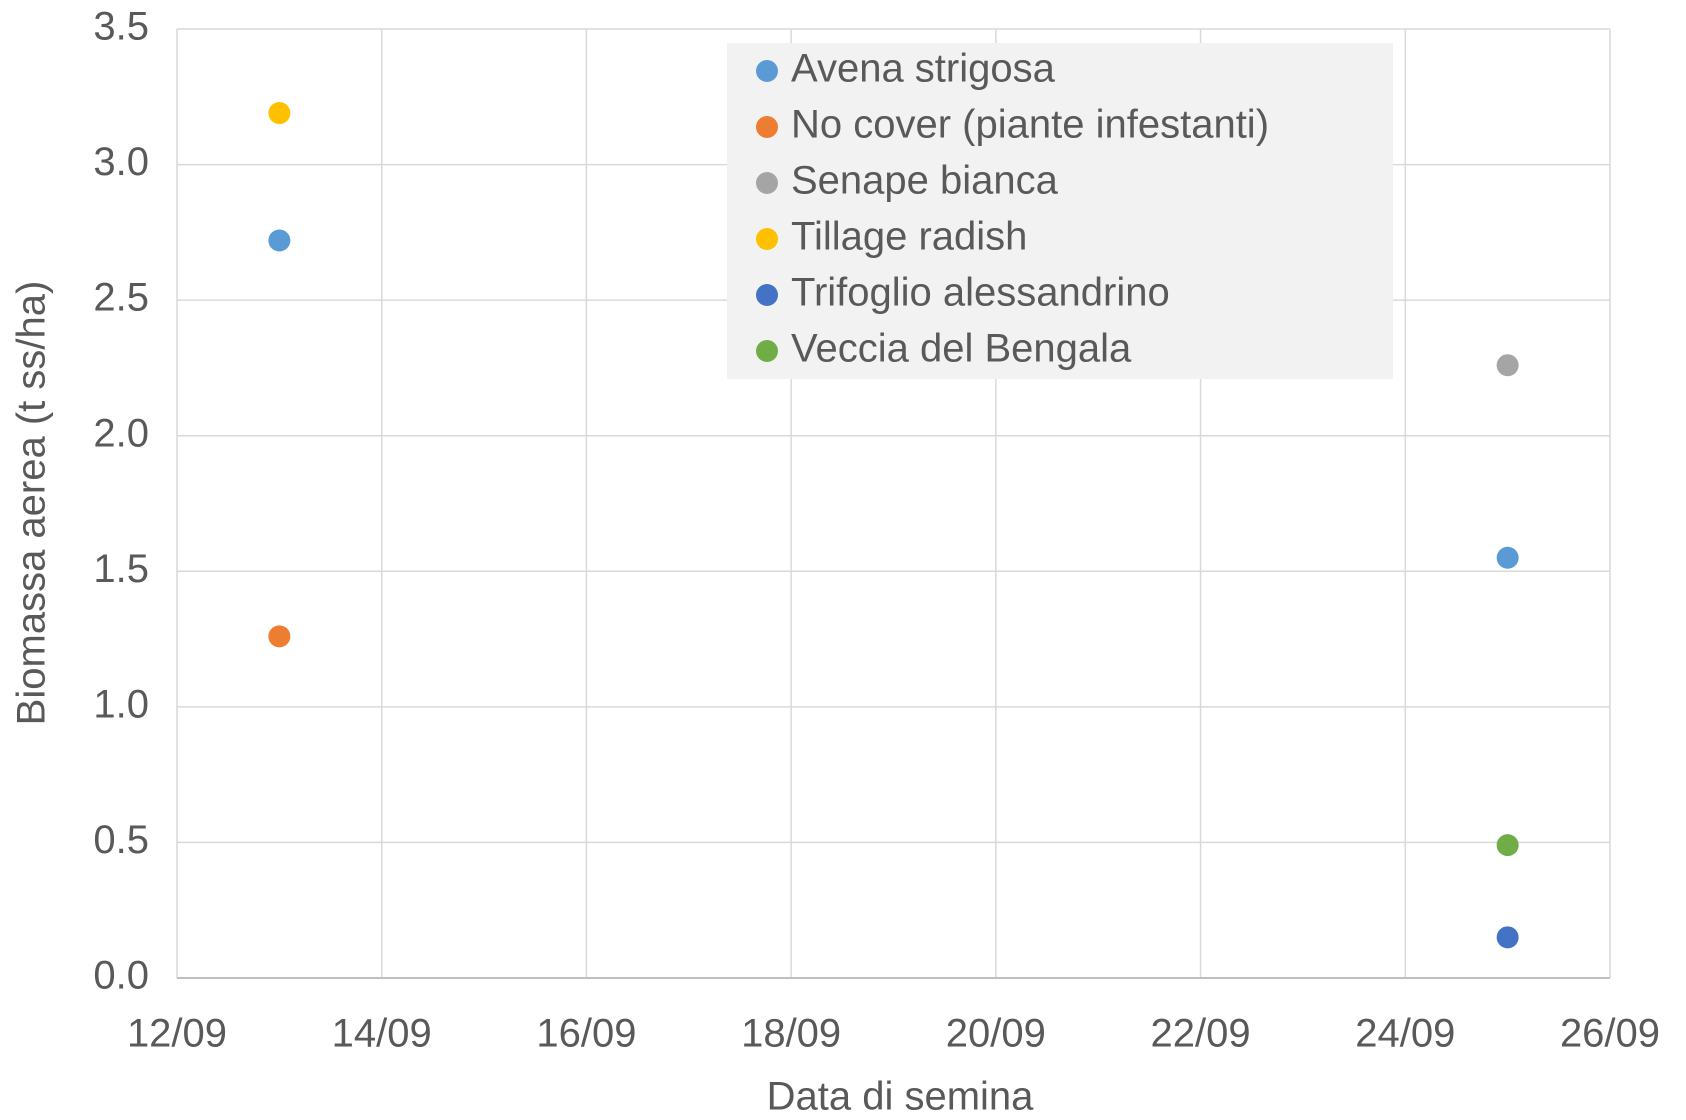 This screenshot has width=1686, height=1120. What do you see at coordinates (1610, 1034) in the screenshot?
I see `x-tick-label: 26/09` at bounding box center [1610, 1034].